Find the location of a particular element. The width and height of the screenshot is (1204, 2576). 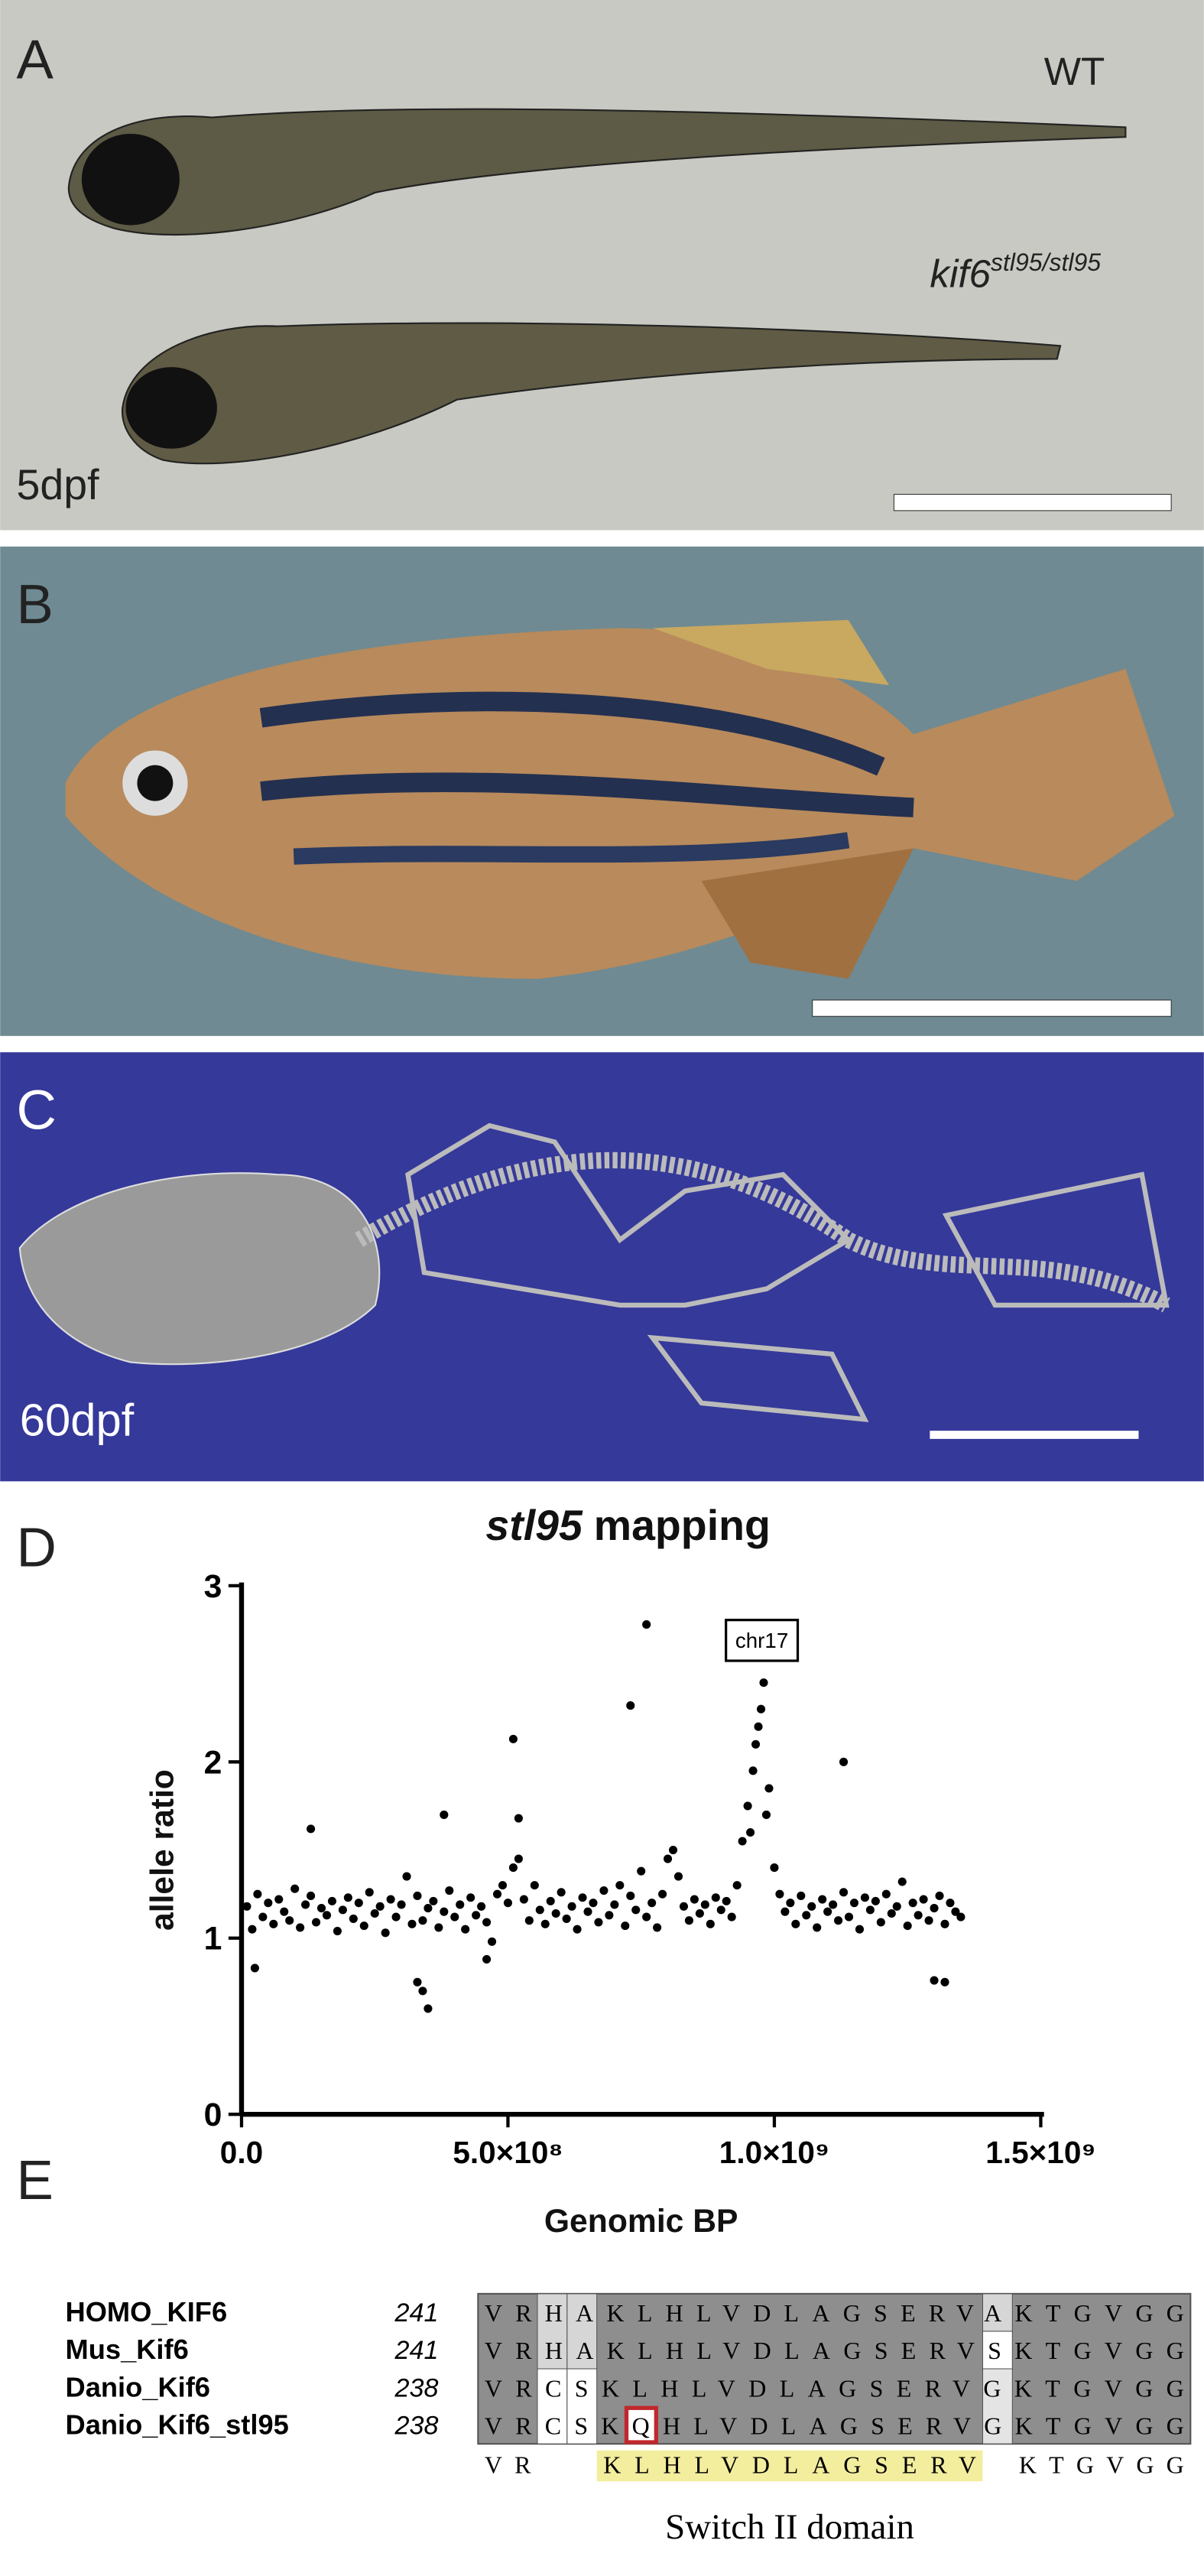

annotation-box is located at coordinates (763, 1641).